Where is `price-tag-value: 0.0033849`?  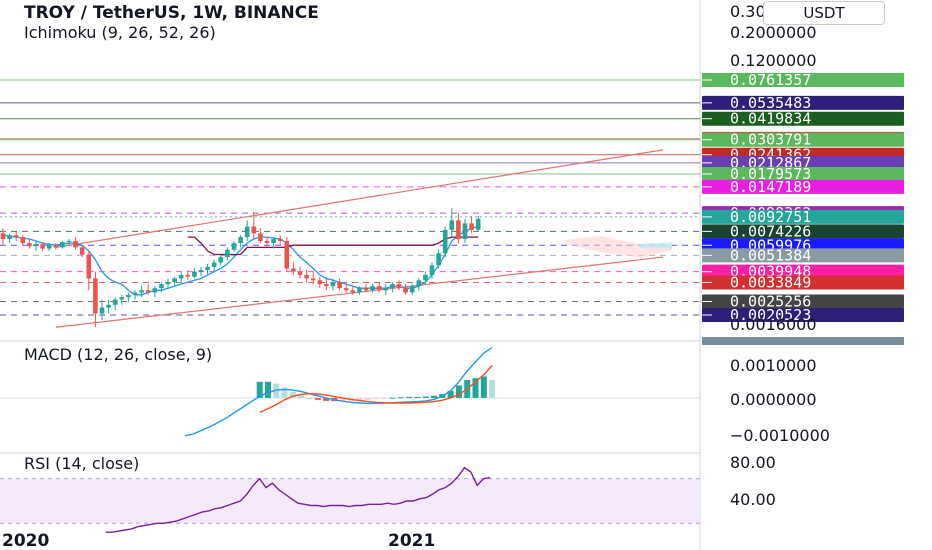
price-tag-value: 0.0033849 is located at coordinates (770, 282).